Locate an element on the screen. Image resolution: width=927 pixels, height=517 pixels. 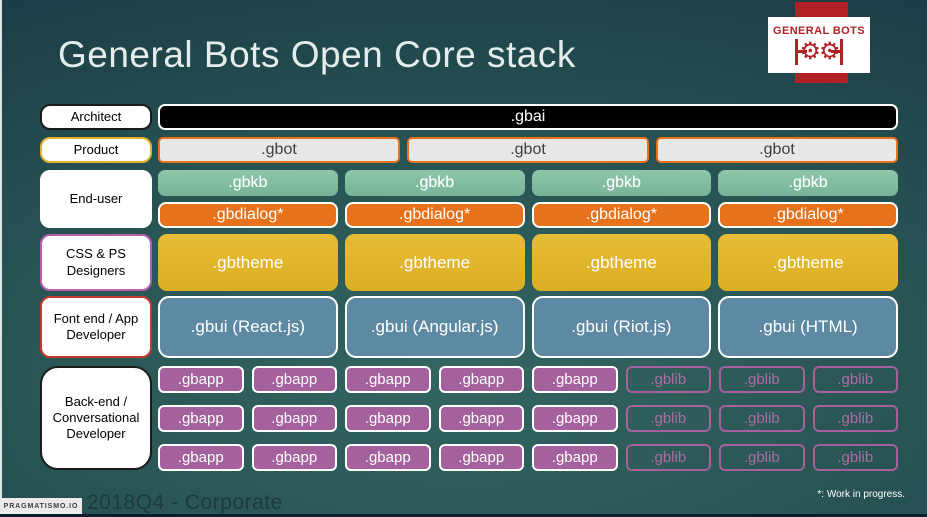
role-label-text: Font end / App Developer is located at coordinates (96, 326).